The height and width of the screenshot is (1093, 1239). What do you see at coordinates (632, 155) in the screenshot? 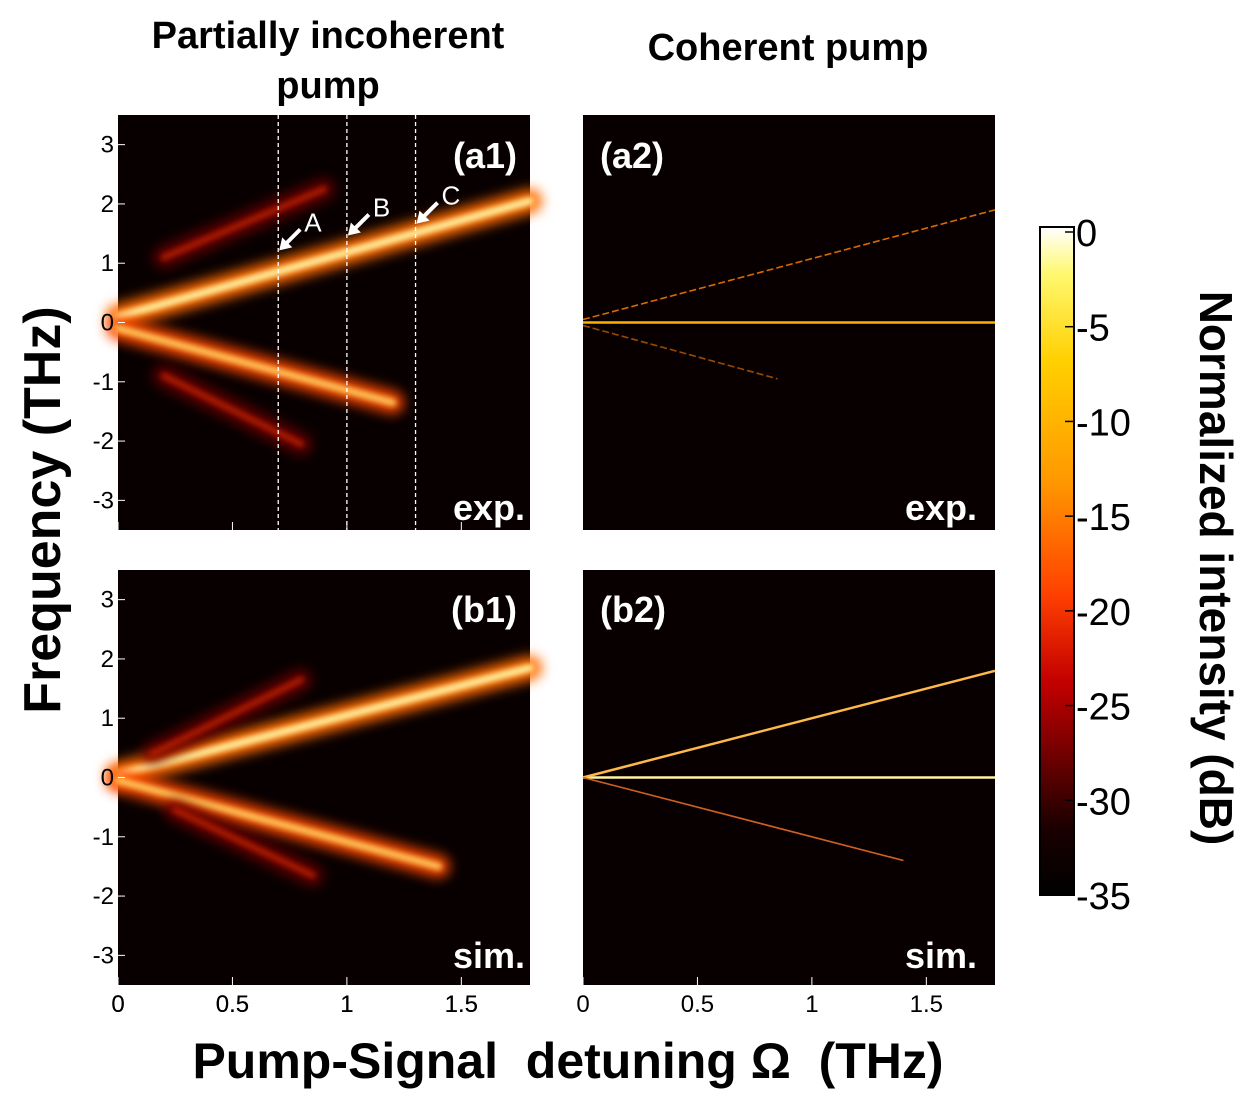
I see `panel-label-a2: (a2)` at bounding box center [632, 155].